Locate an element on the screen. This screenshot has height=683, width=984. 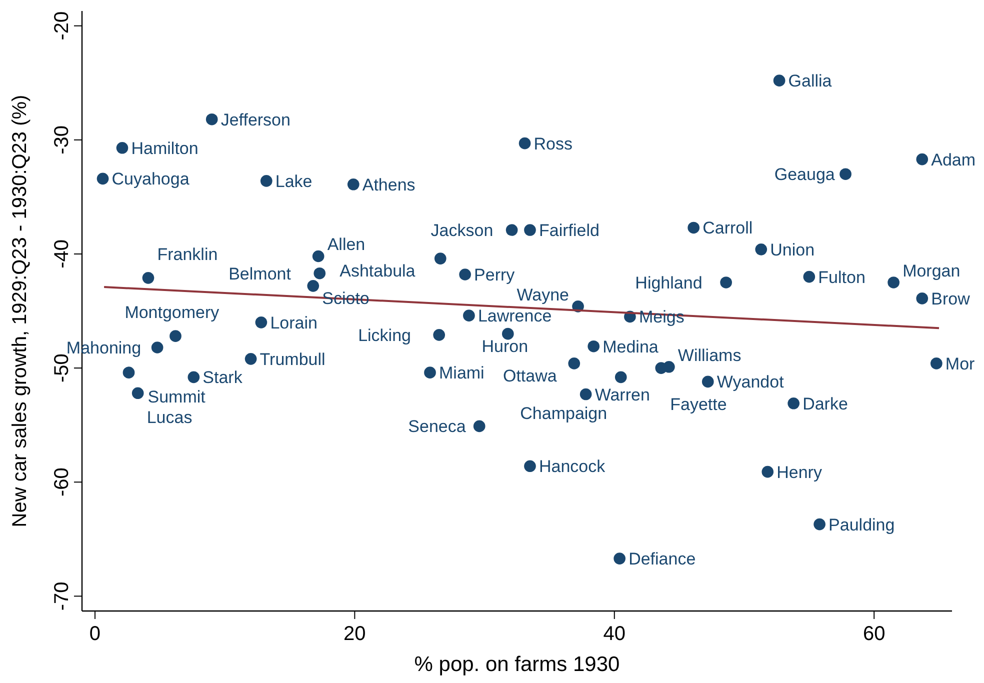
annotation: Allen is located at coordinates (346, 244).